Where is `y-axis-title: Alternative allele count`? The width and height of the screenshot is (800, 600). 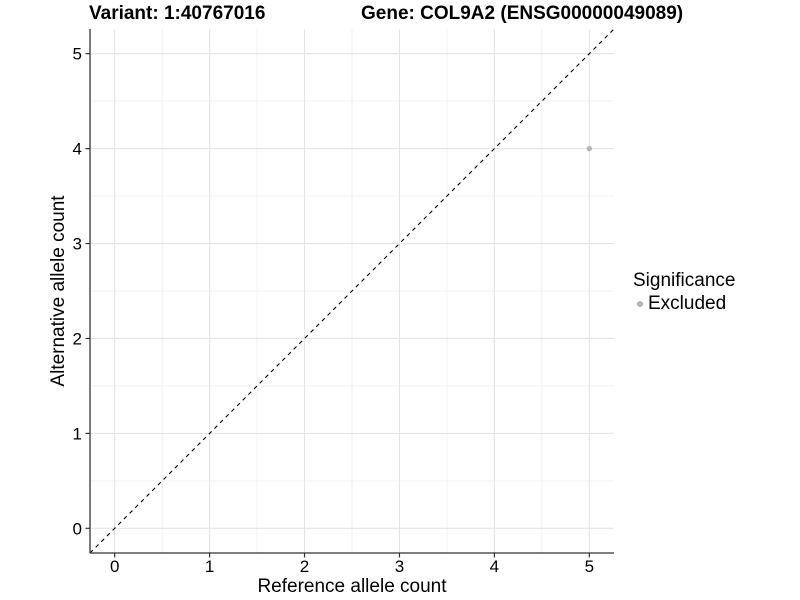
y-axis-title: Alternative allele count is located at coordinates (58, 291).